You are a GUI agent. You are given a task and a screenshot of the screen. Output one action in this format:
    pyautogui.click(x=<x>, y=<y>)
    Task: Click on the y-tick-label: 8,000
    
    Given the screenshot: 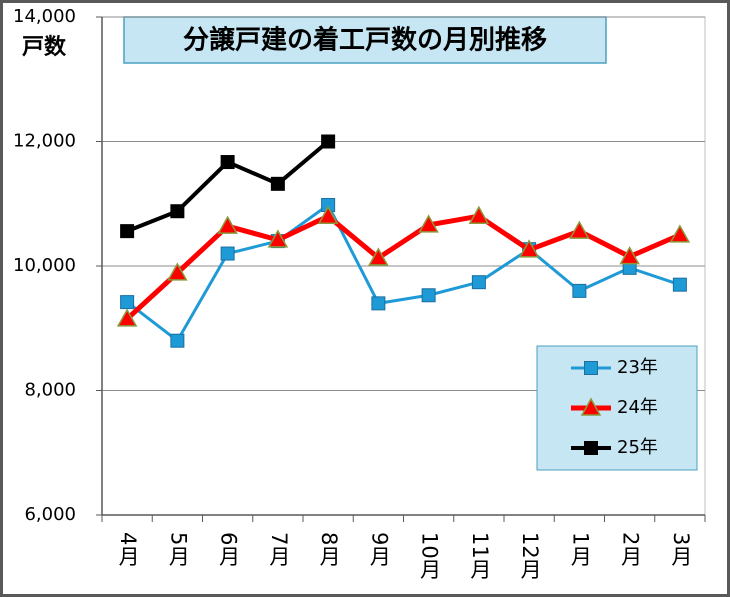 What is the action you would take?
    pyautogui.click(x=50, y=390)
    